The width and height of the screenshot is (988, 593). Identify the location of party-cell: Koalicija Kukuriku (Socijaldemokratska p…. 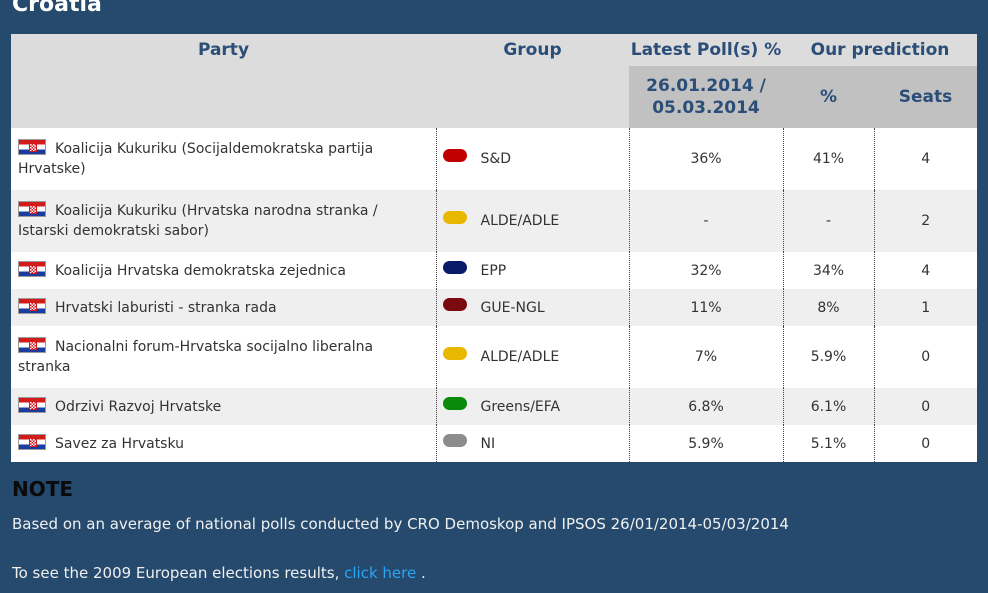
(223, 159).